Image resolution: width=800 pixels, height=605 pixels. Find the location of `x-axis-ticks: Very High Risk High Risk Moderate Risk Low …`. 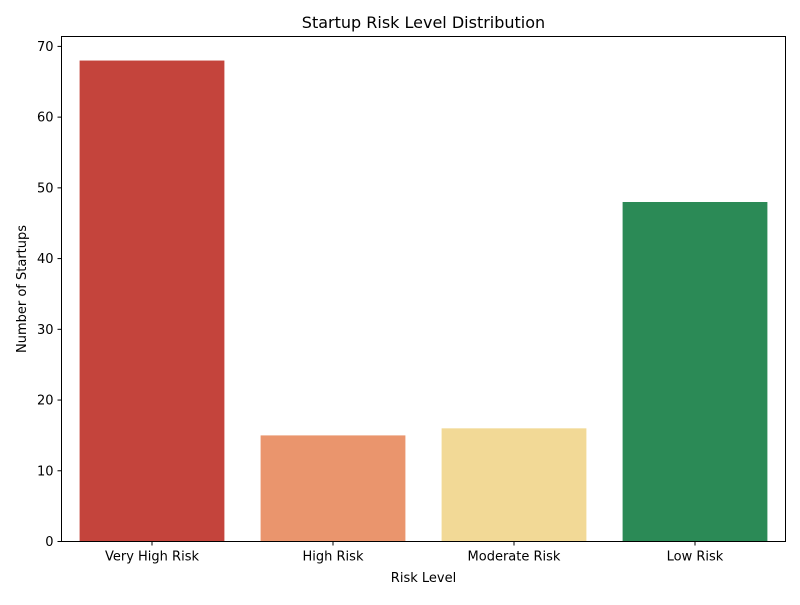

x-axis-ticks: Very High Risk High Risk Moderate Risk Low … is located at coordinates (414, 553).